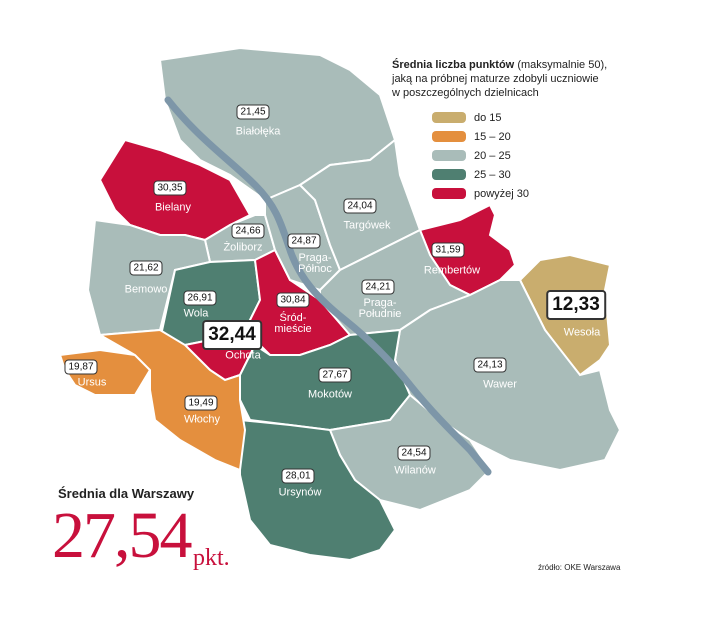 The image size is (720, 632). Describe the element at coordinates (380, 308) in the screenshot. I see `district-name: Praga- Południe` at that location.